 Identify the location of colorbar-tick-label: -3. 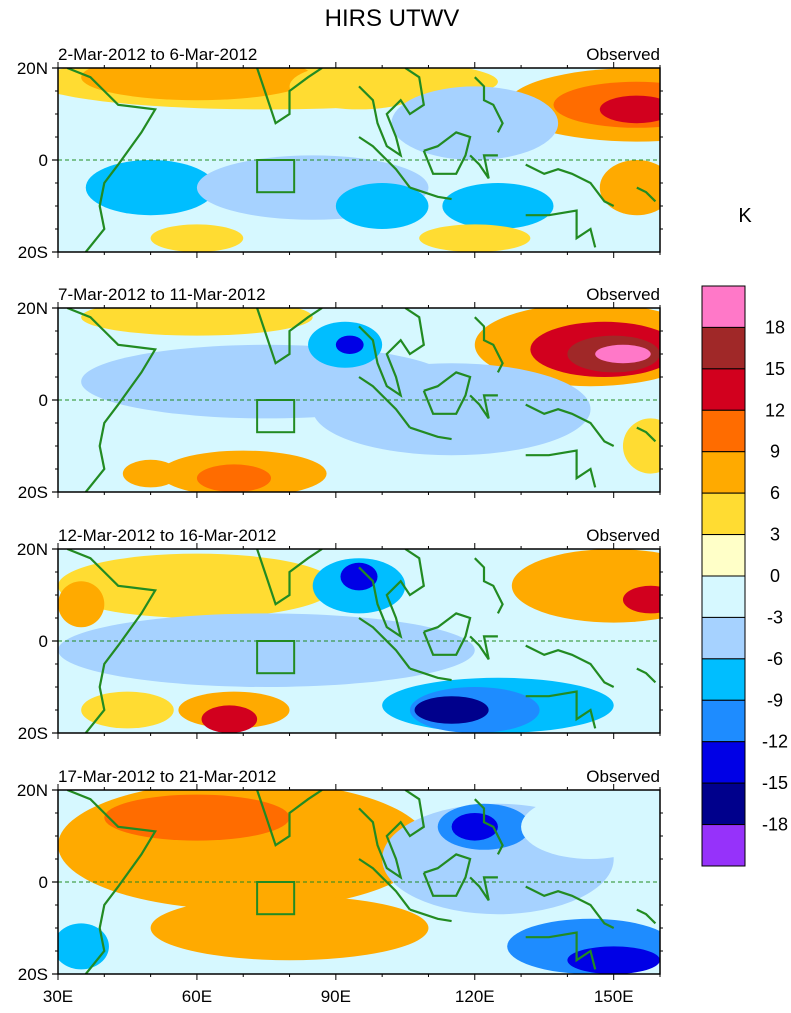
(775, 617).